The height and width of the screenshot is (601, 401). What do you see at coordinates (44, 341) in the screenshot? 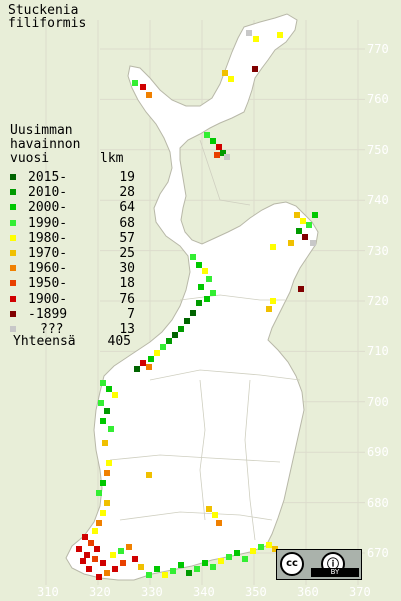
I see `legend-total-label: Yhteensä` at bounding box center [44, 341].